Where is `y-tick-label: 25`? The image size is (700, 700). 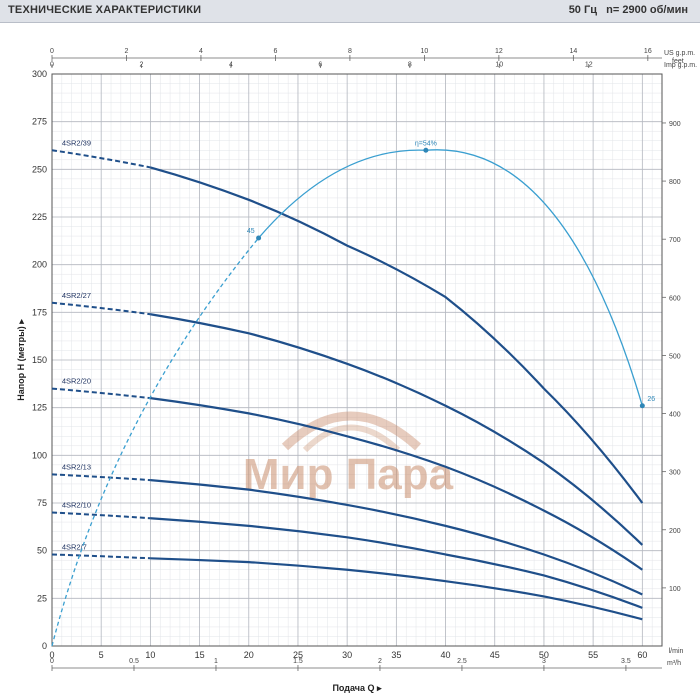
y-tick-label: 25 is located at coordinates (42, 598).